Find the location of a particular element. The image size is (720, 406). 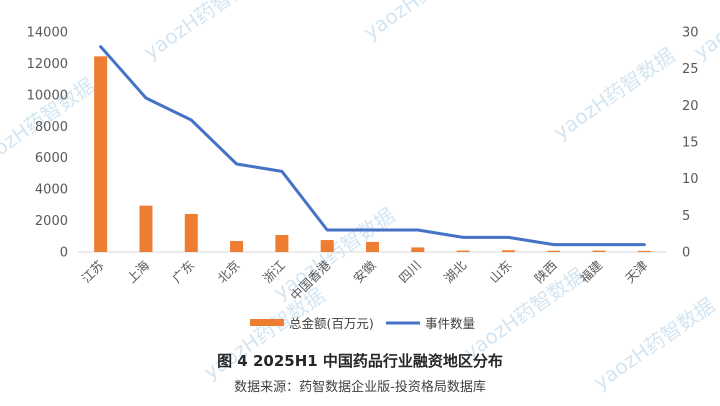

y-left-tick-label: 14000 is located at coordinates (47, 33).